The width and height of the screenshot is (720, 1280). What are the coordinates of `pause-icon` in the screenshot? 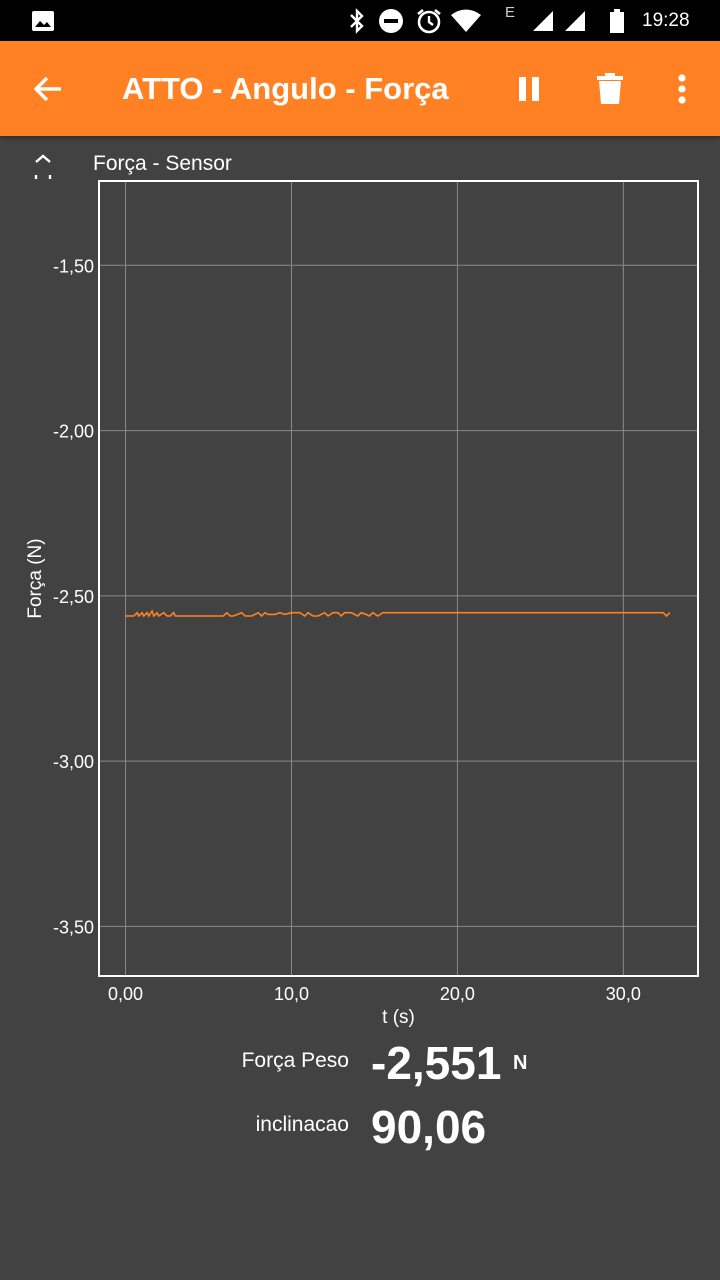 It's located at (529, 88).